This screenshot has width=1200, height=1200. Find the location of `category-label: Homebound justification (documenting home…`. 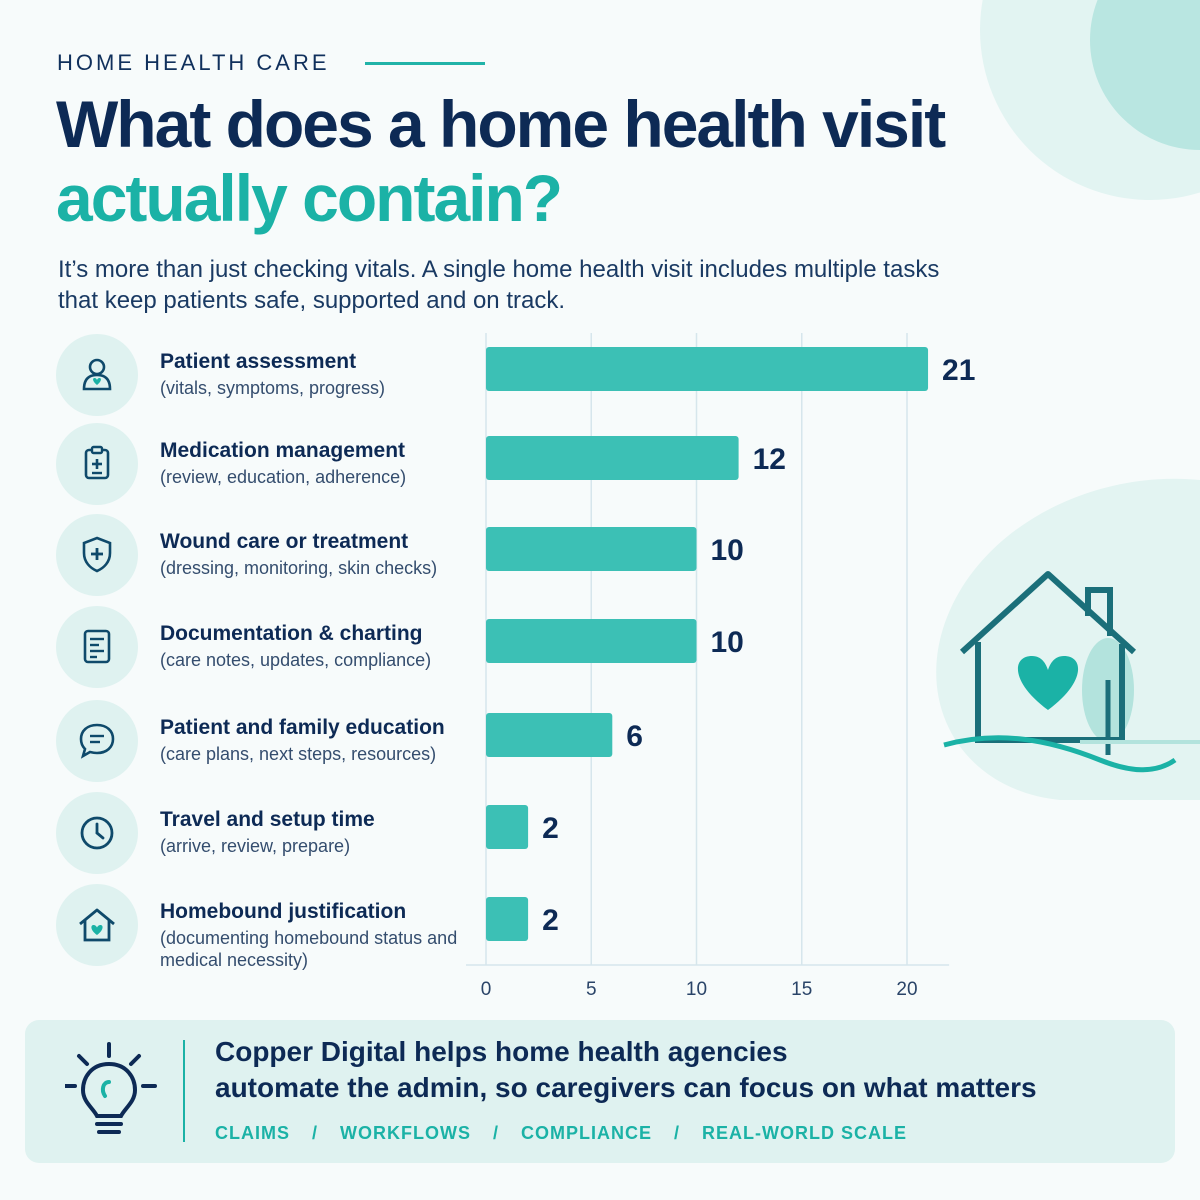

category-label: Homebound justification (documenting home… is located at coordinates (320, 935).